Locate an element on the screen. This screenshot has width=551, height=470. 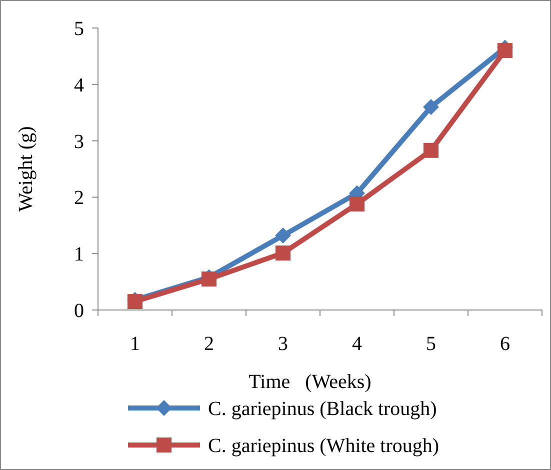
y-axis-title: Weight (g) is located at coordinates (26, 169).